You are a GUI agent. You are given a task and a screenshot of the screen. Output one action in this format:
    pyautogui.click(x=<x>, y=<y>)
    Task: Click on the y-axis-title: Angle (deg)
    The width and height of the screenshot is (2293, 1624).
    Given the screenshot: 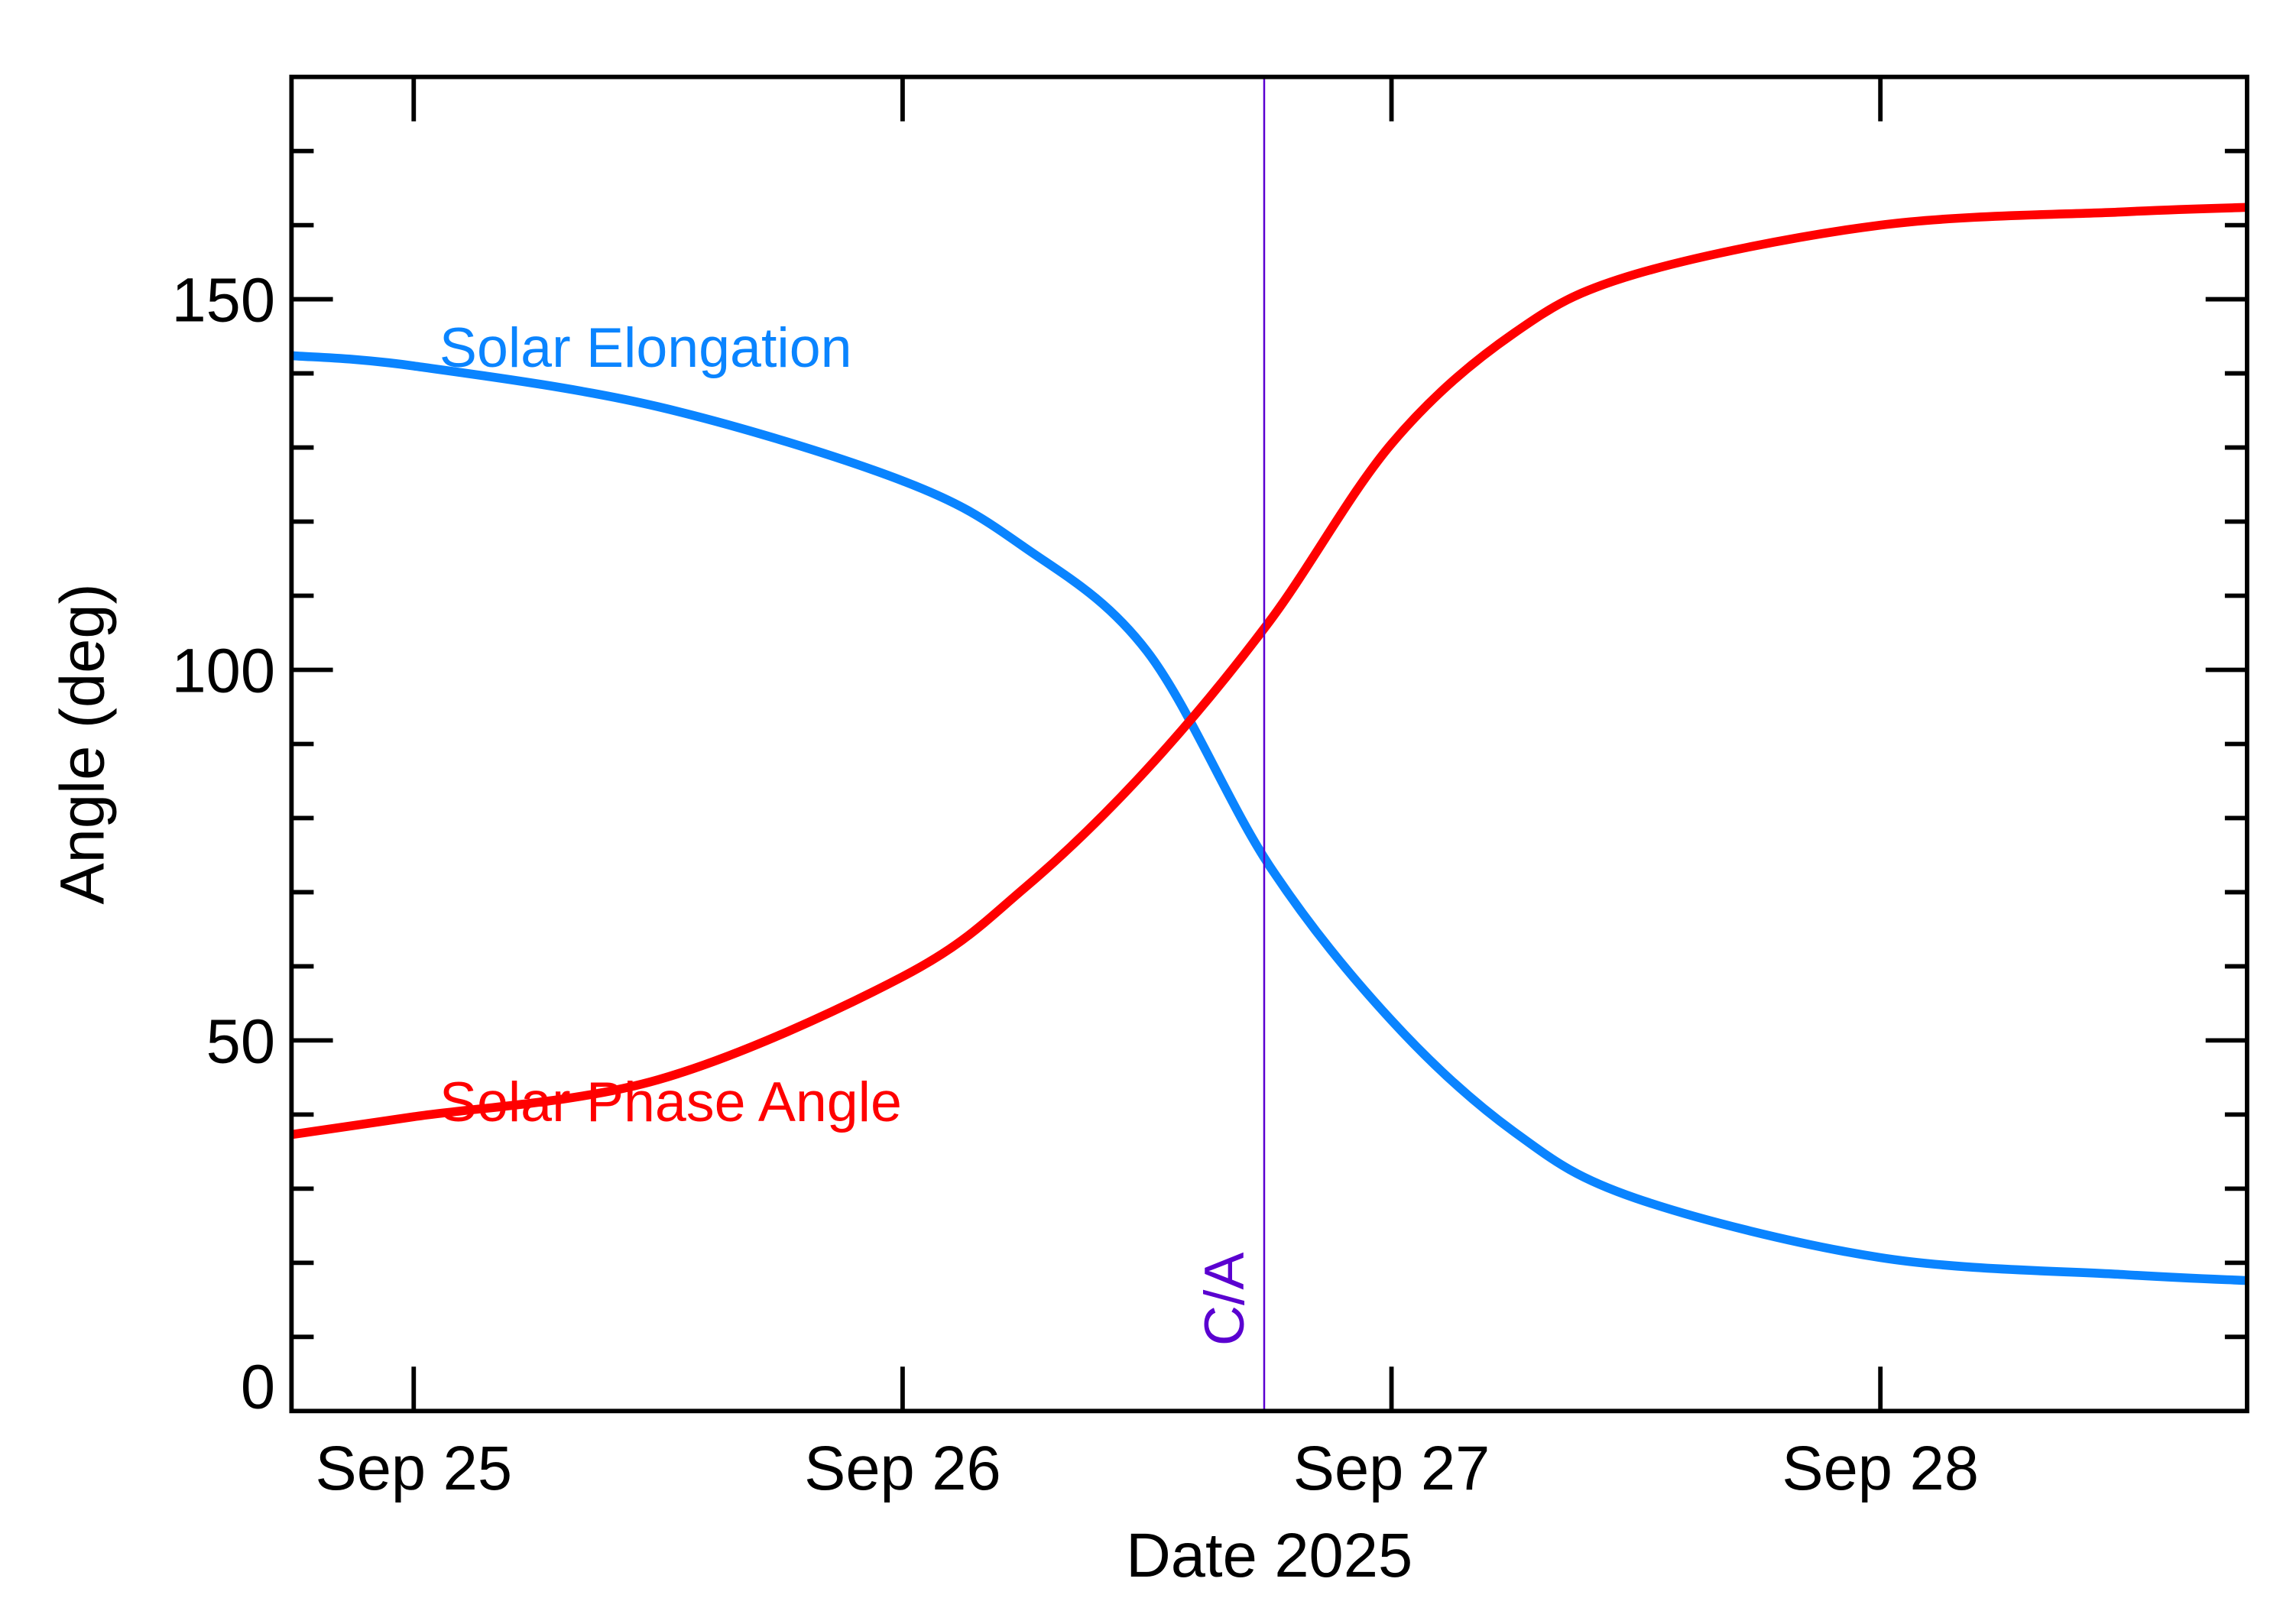 What is the action you would take?
    pyautogui.click(x=83, y=743)
    